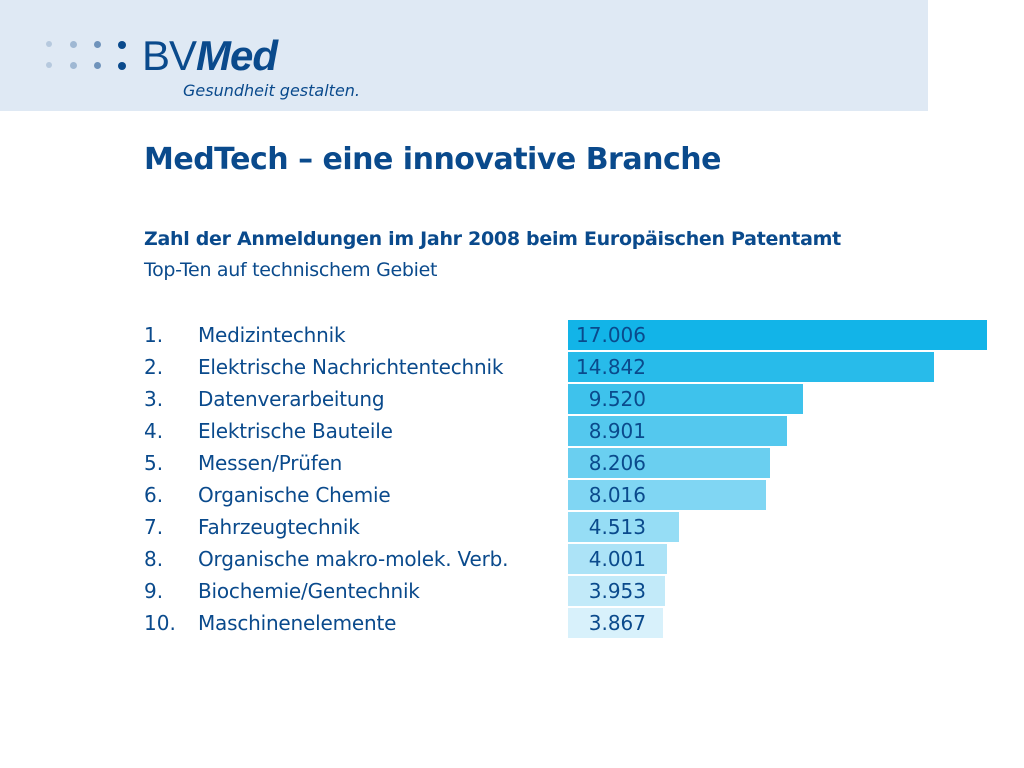 Image resolution: width=1024 pixels, height=768 pixels. What do you see at coordinates (154, 399) in the screenshot?
I see `rank-number: 3.` at bounding box center [154, 399].